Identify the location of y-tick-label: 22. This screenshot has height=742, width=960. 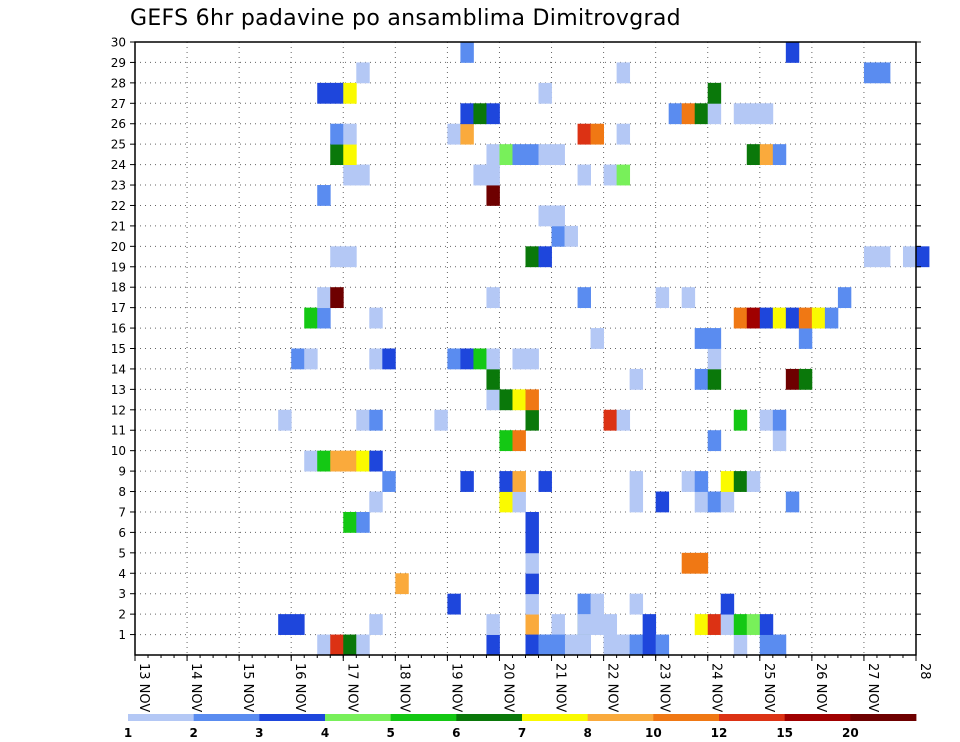
(118, 206).